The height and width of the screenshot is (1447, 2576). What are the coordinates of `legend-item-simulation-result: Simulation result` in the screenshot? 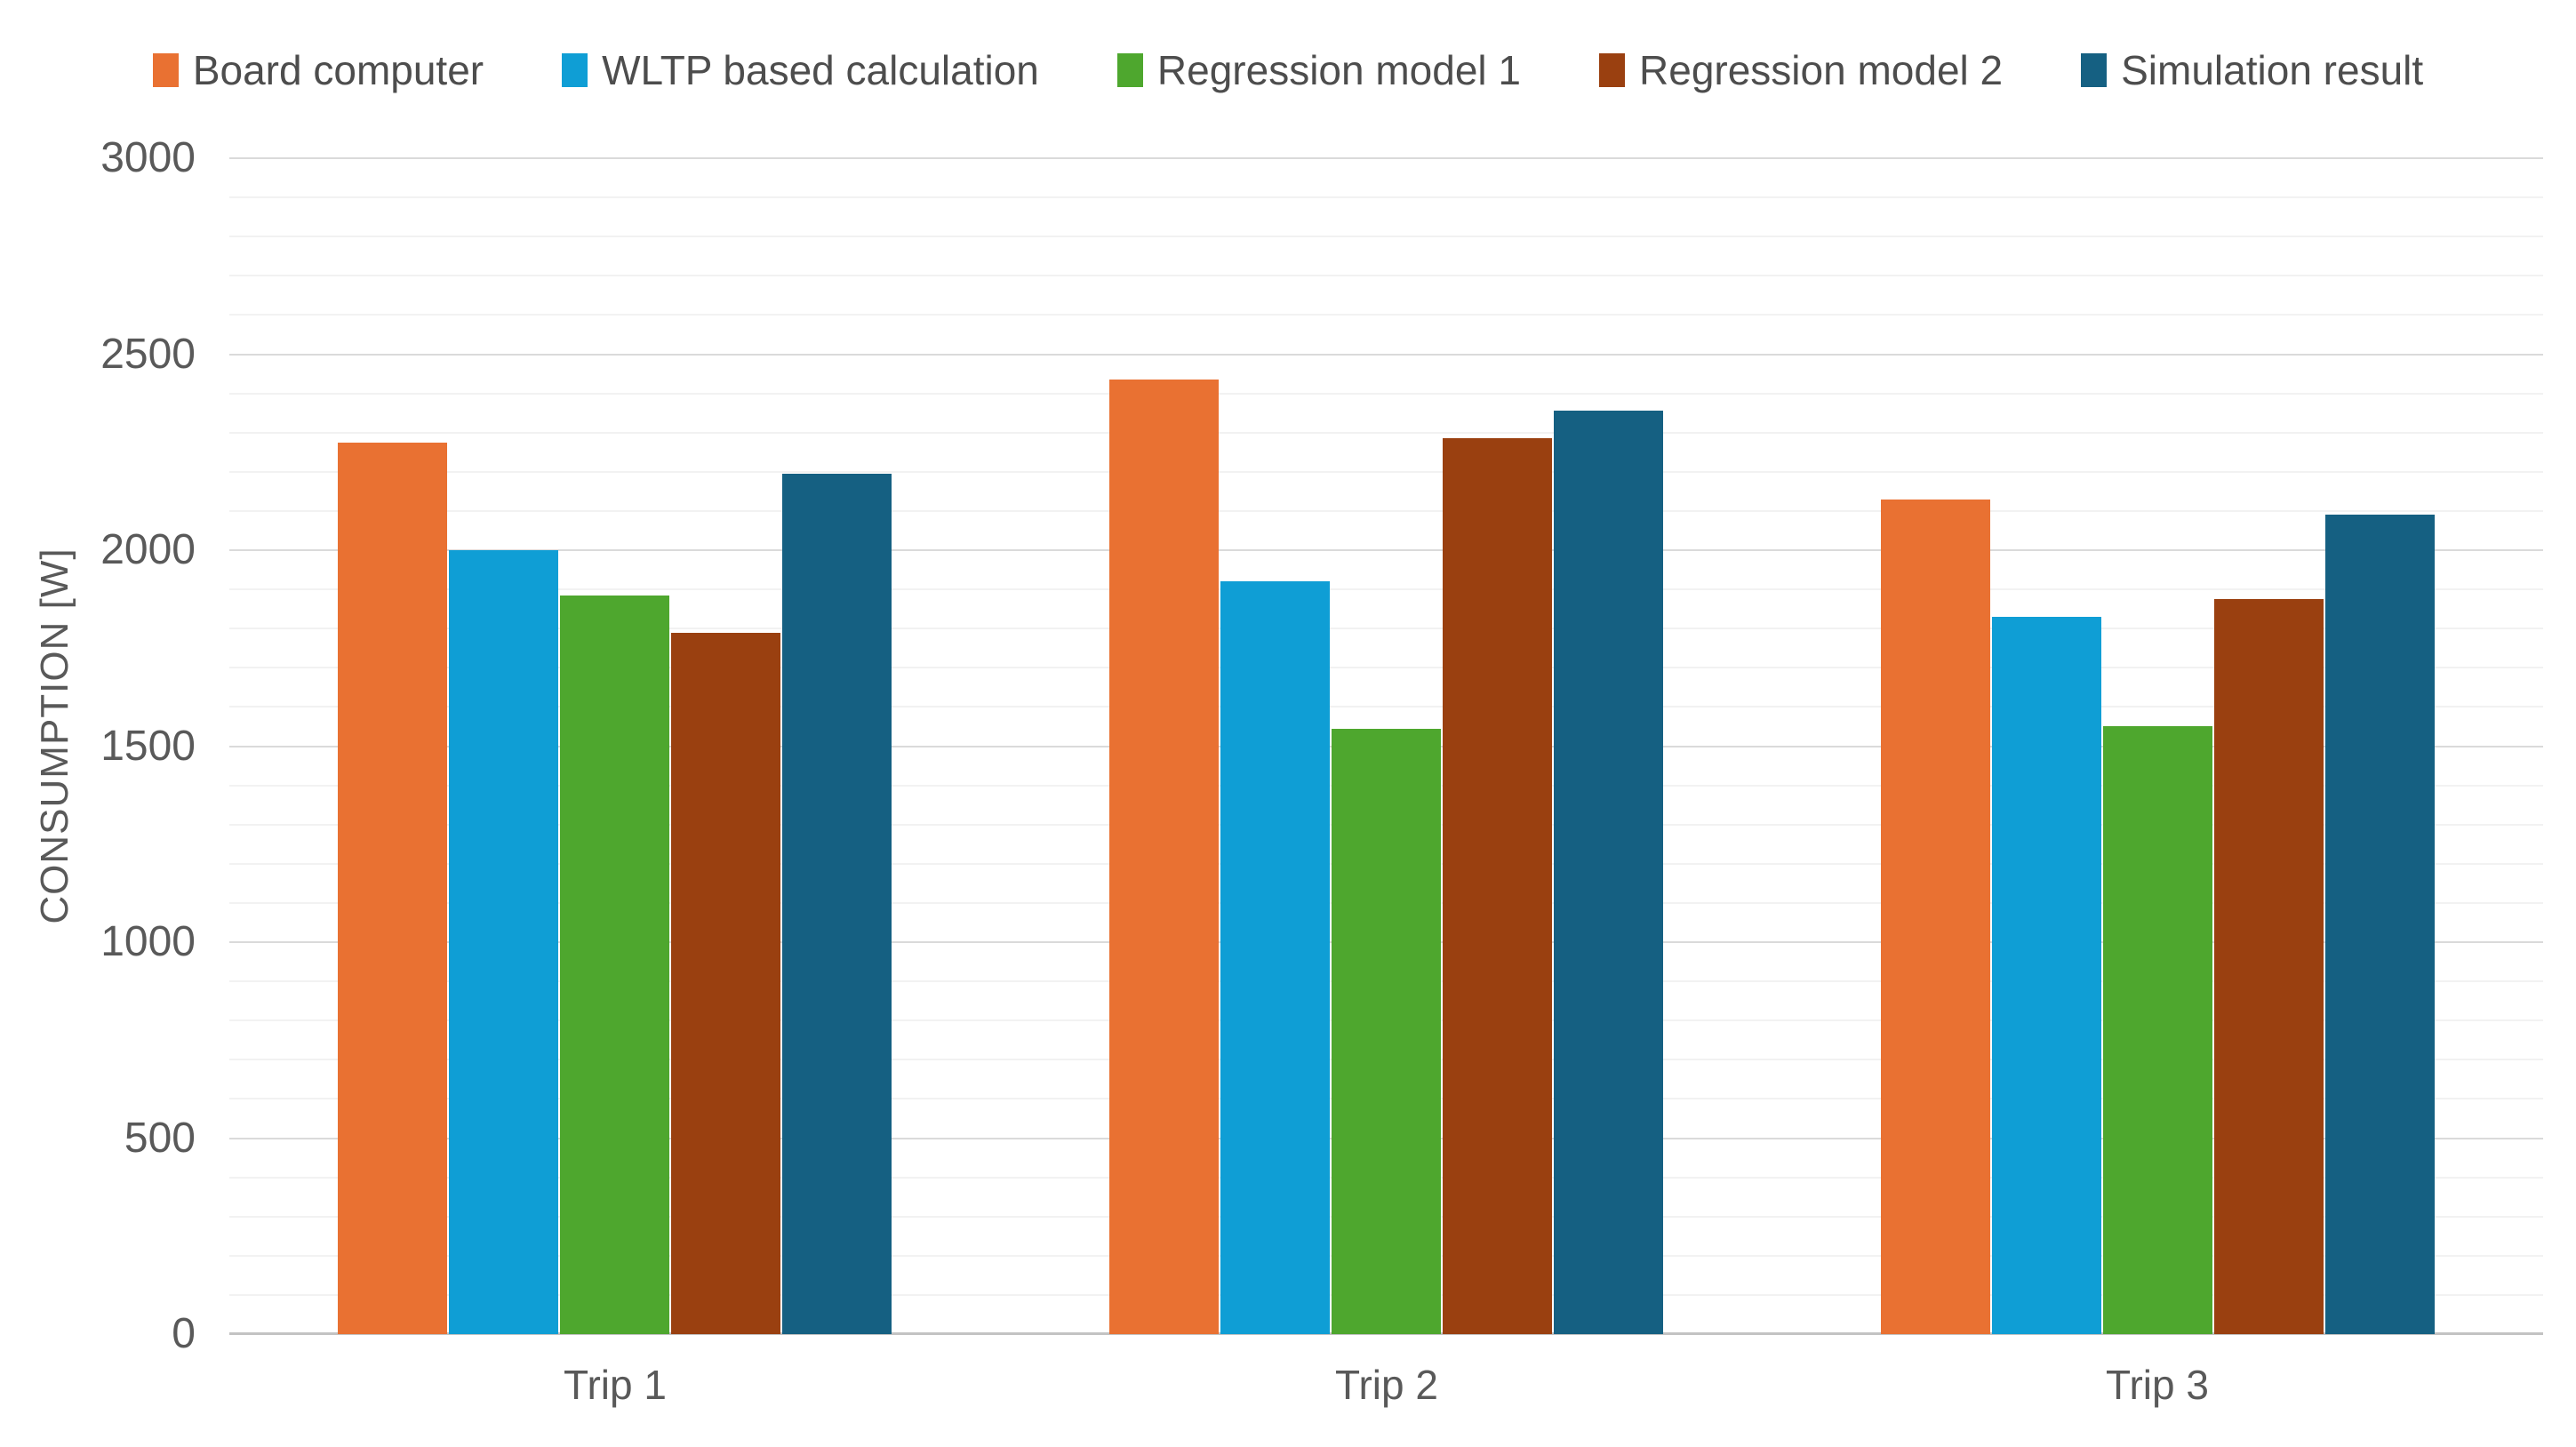 It's located at (2252, 70).